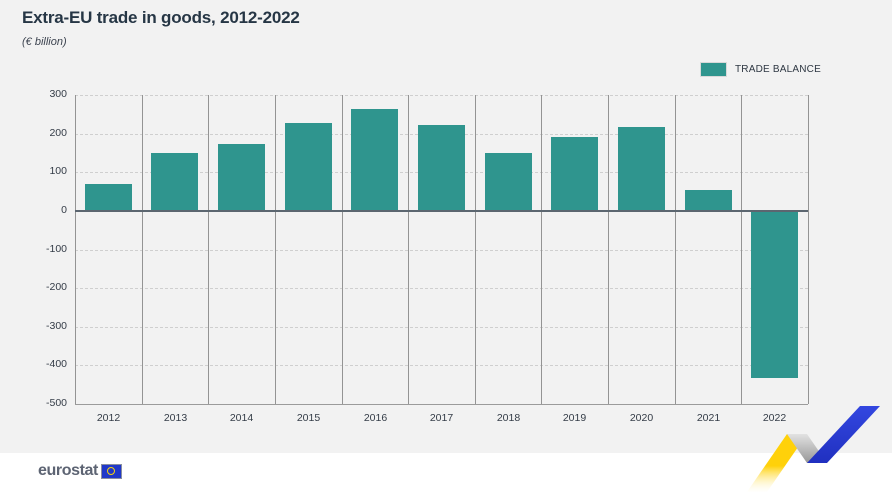 This screenshot has height=492, width=892. I want to click on x-axis-label: 2015, so click(308, 418).